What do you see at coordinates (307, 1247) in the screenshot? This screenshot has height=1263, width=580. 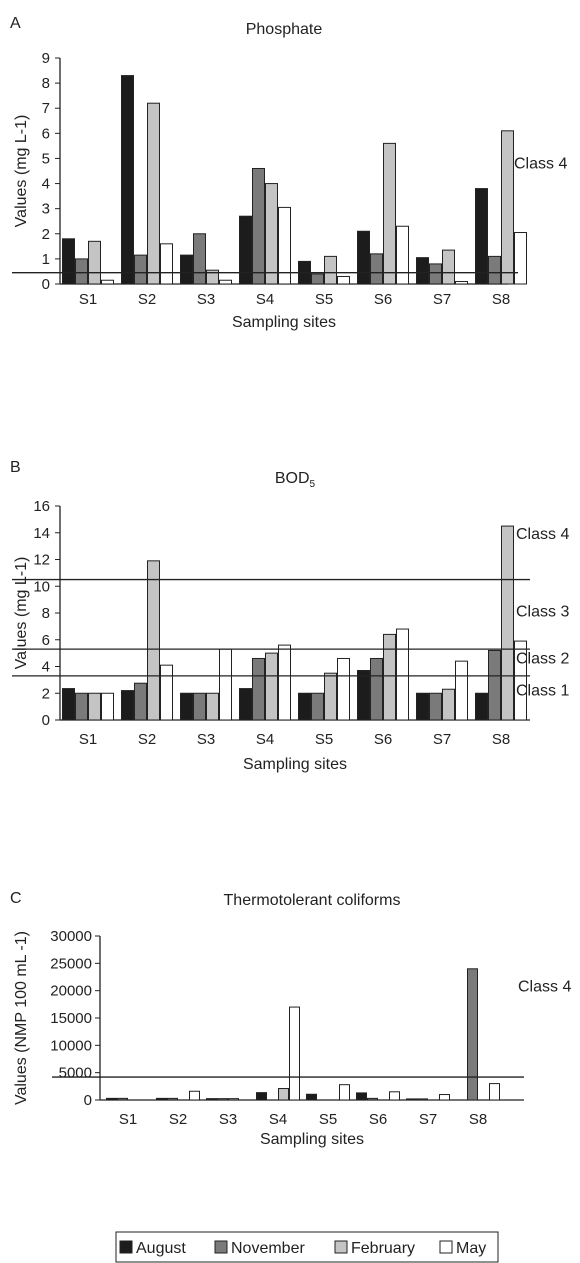 I see `legend: August November February May` at bounding box center [307, 1247].